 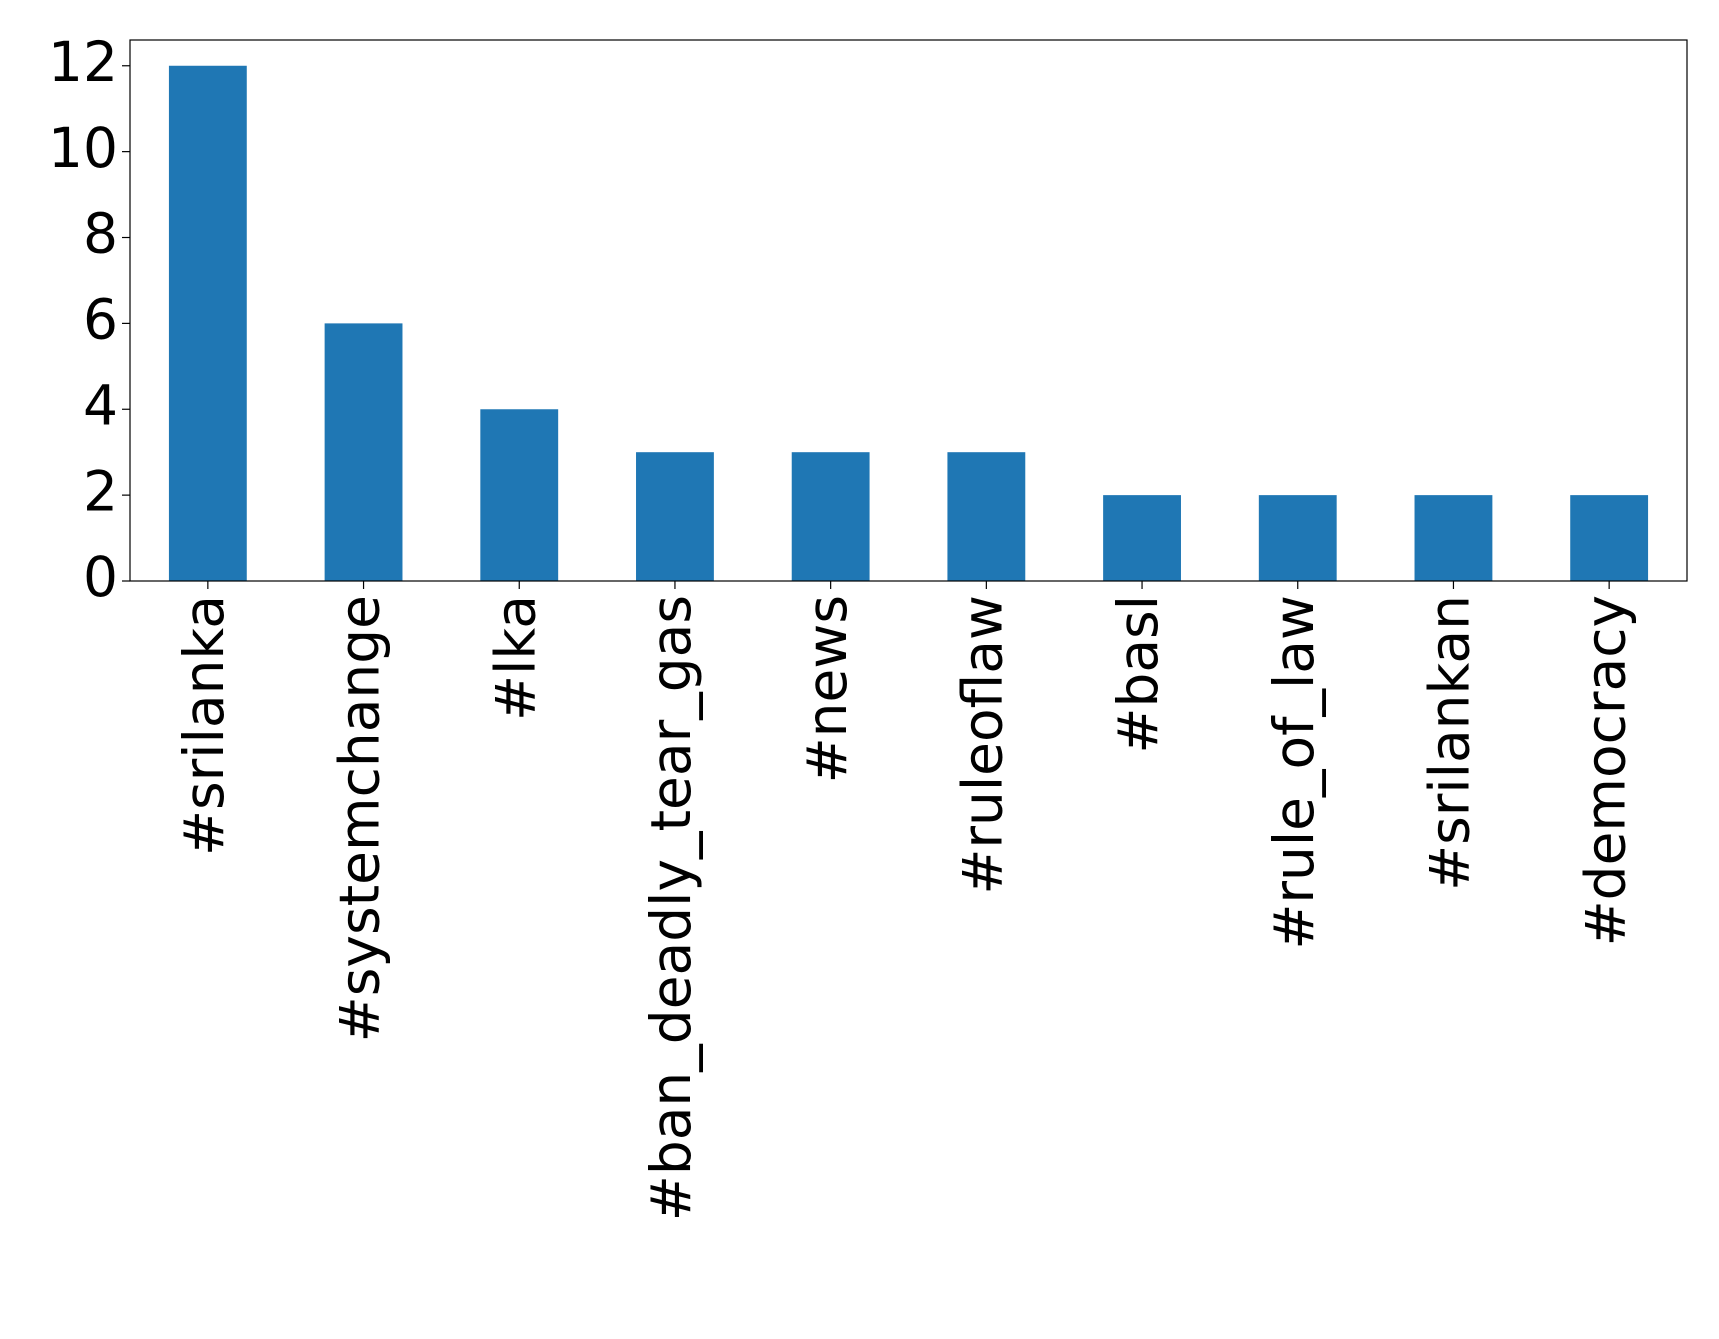 What do you see at coordinates (1138, 674) in the screenshot?
I see `x-tick-label: #basl` at bounding box center [1138, 674].